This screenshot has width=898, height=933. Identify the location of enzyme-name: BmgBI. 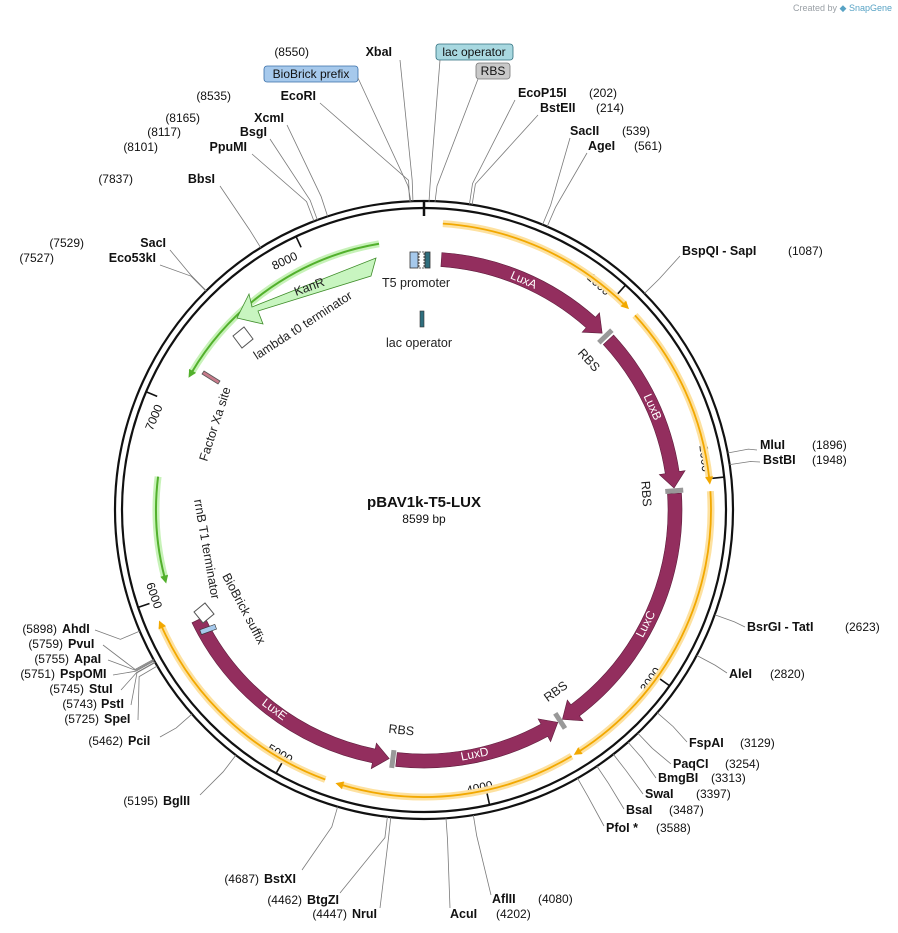
(678, 778).